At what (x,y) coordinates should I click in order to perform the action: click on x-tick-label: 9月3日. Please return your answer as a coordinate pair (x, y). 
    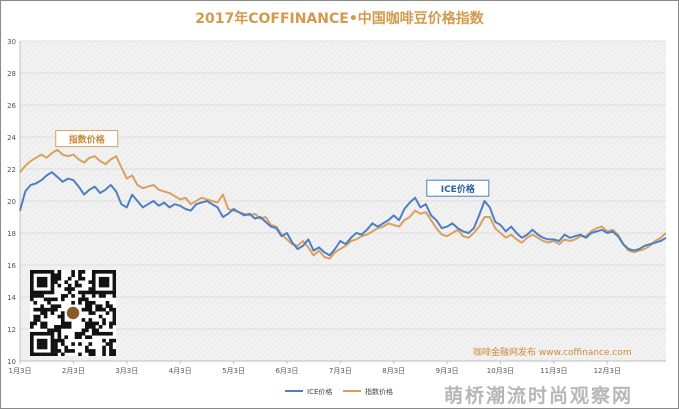
    Looking at the image, I should click on (447, 371).